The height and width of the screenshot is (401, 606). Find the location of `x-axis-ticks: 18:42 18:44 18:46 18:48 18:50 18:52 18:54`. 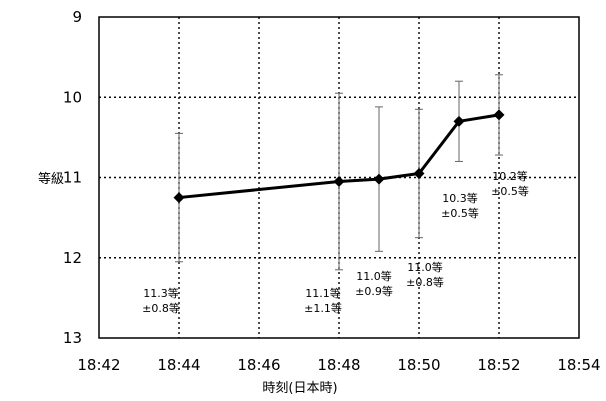

x-axis-ticks: 18:42 18:44 18:46 18:48 18:50 18:52 18:54 is located at coordinates (338, 365).